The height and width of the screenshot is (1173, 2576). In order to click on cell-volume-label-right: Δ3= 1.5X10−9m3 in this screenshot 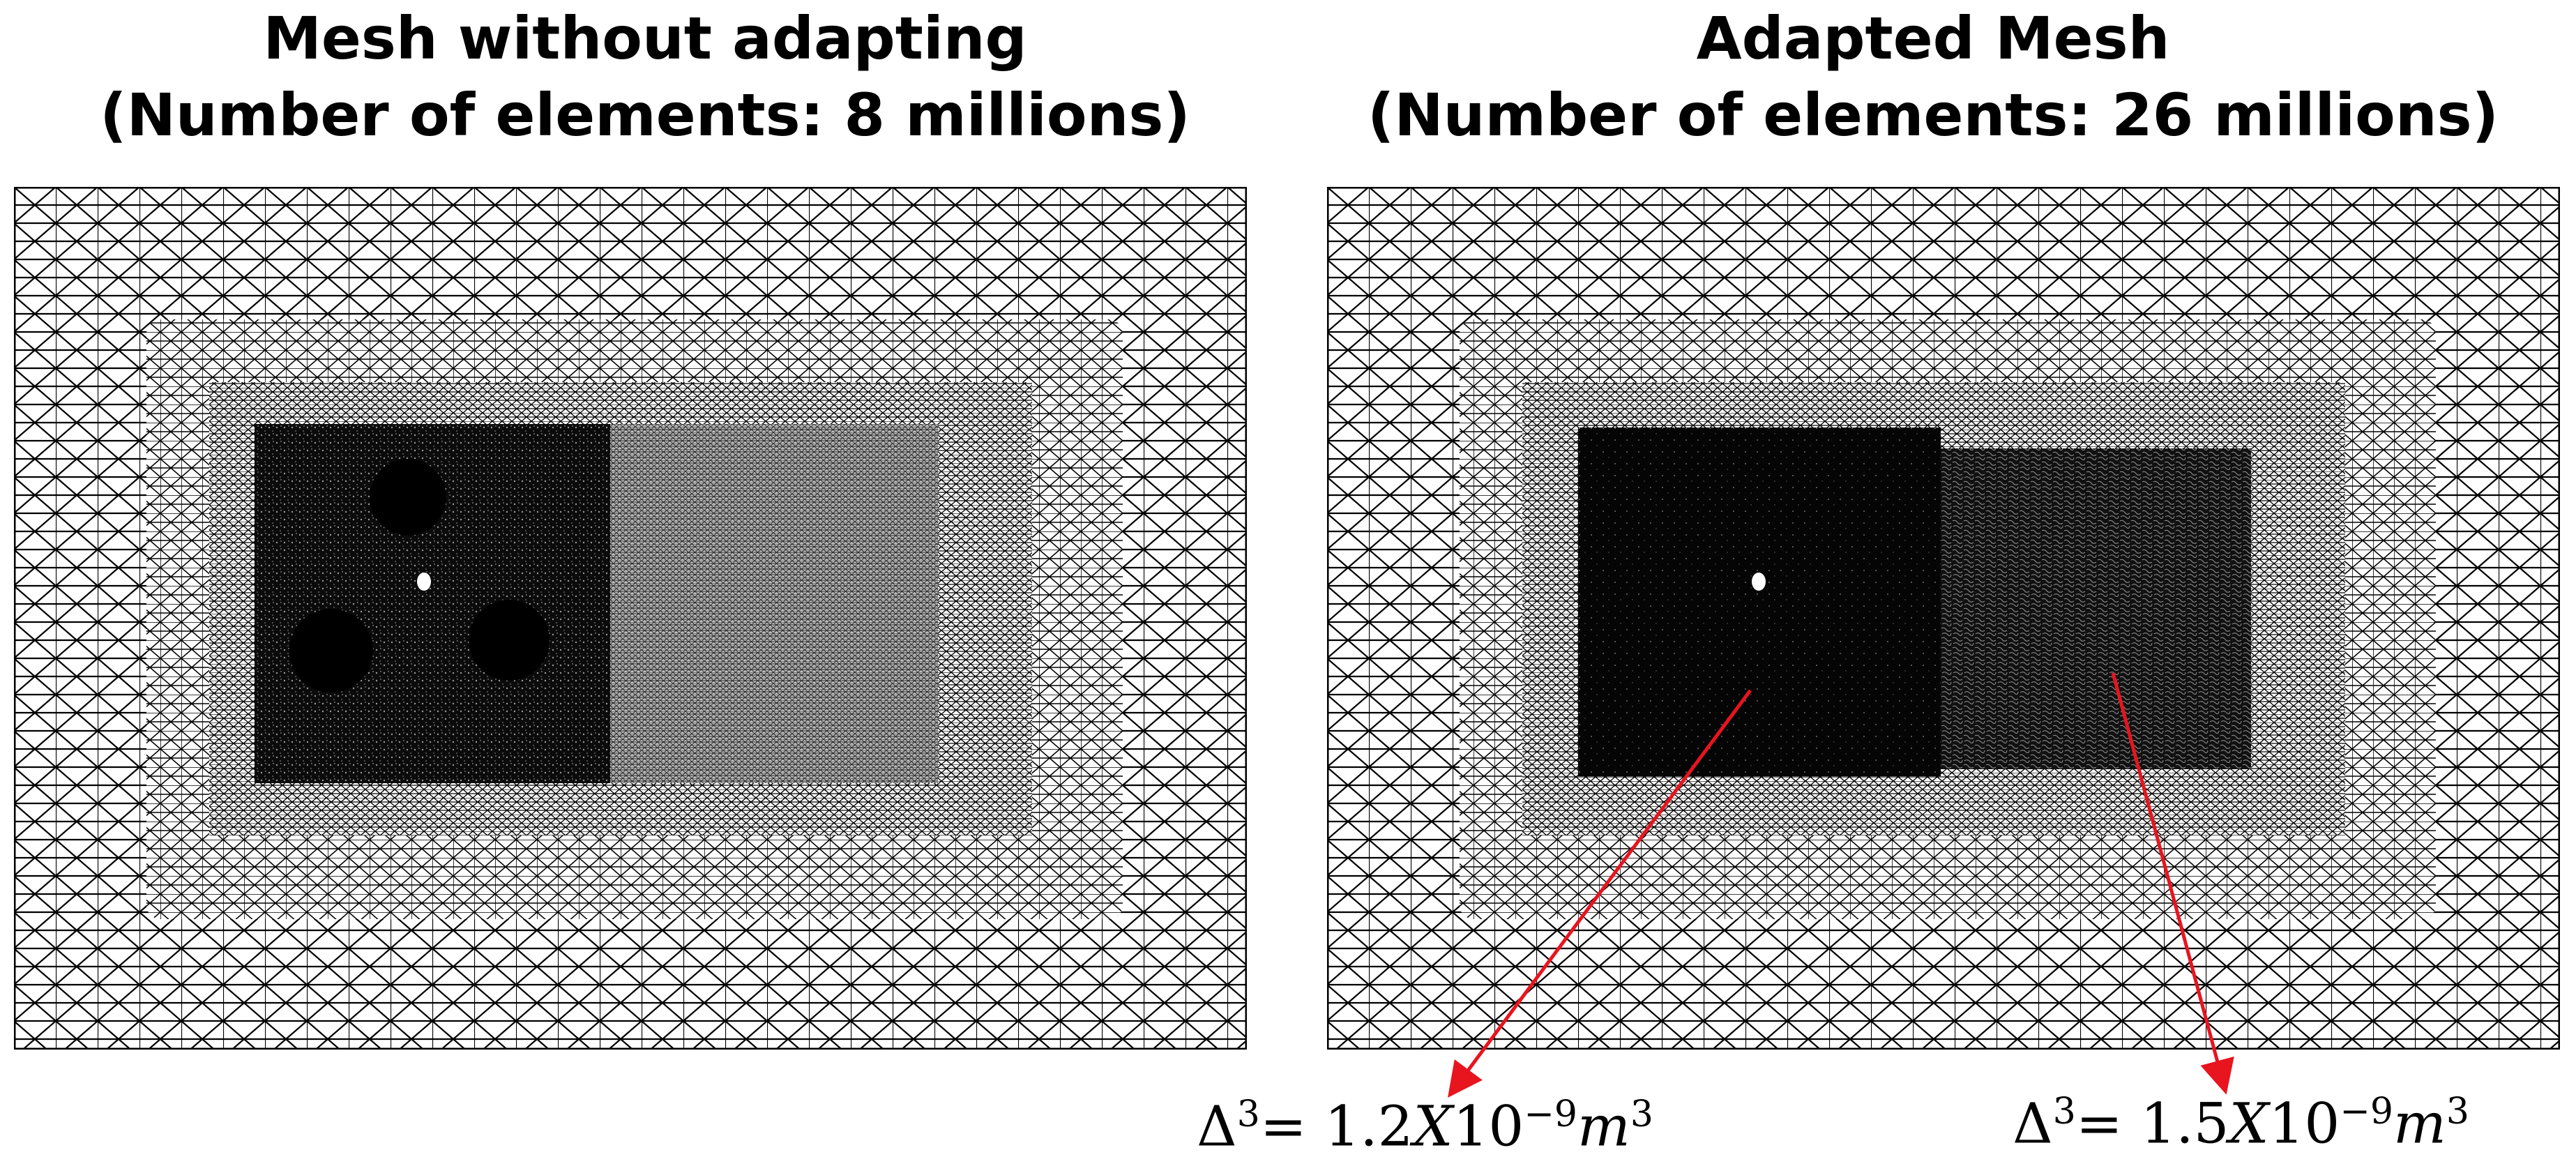, I will do `click(2241, 1123)`.